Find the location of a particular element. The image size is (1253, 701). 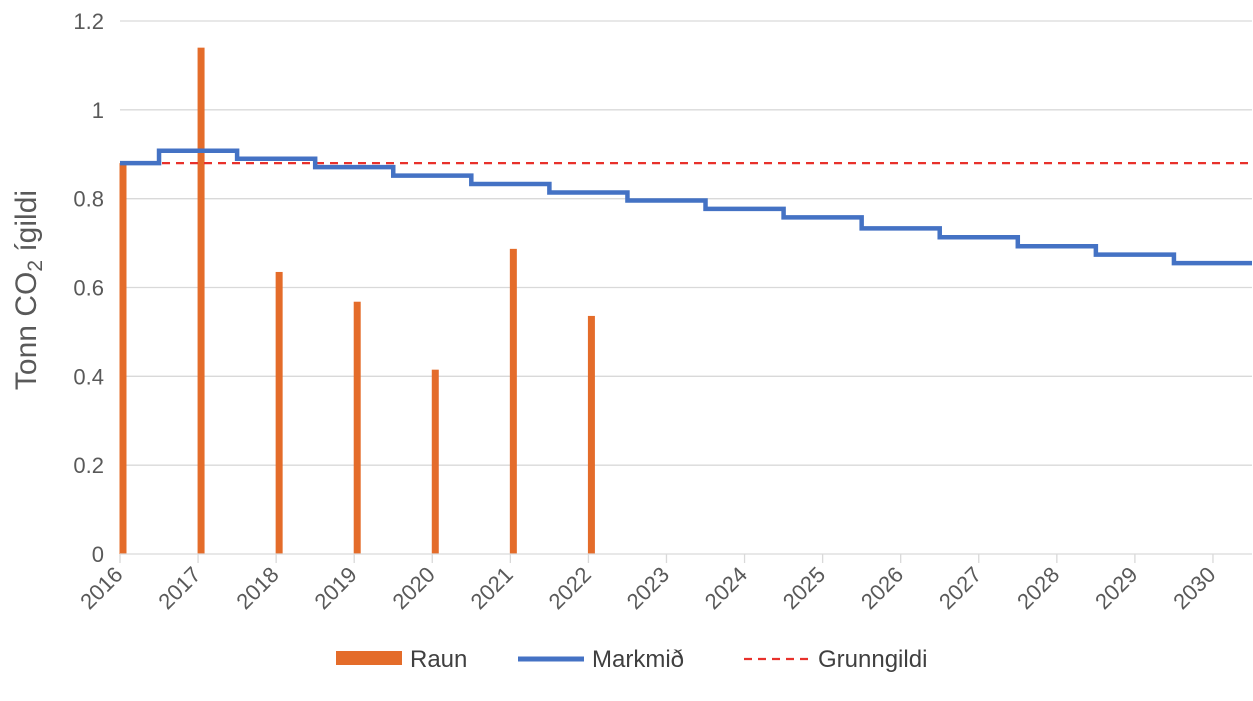

legend: Raun Markmið Grunngildi is located at coordinates (631, 659).